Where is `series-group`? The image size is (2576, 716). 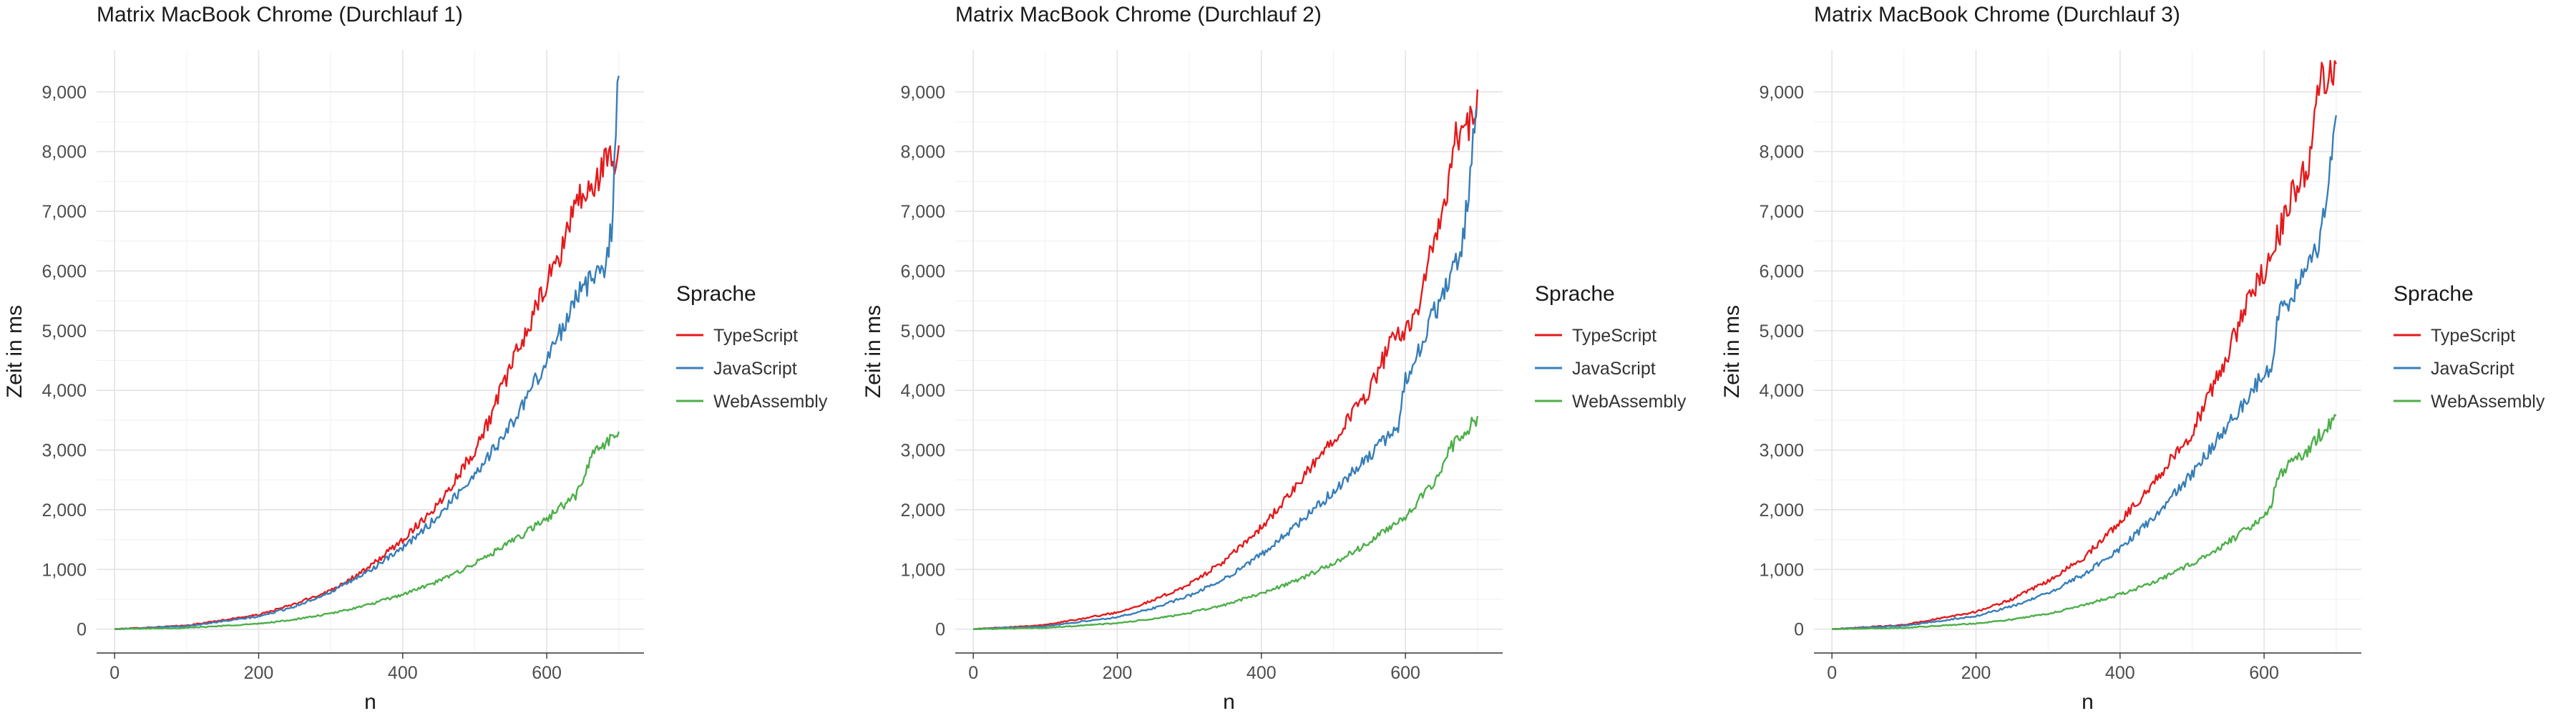
series-group is located at coordinates (1225, 359).